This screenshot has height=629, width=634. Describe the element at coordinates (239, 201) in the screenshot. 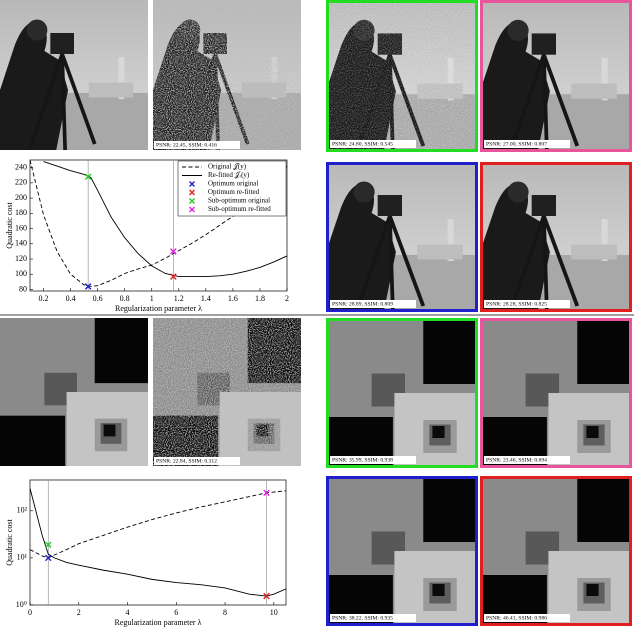

I see `legend-label: Sub-optimum original` at that location.